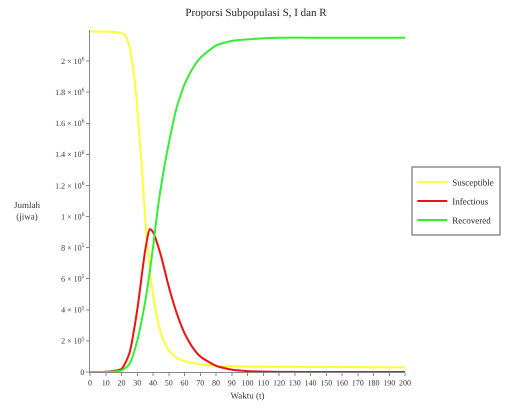  What do you see at coordinates (326, 383) in the screenshot?
I see `x-tick-label: 150` at bounding box center [326, 383].